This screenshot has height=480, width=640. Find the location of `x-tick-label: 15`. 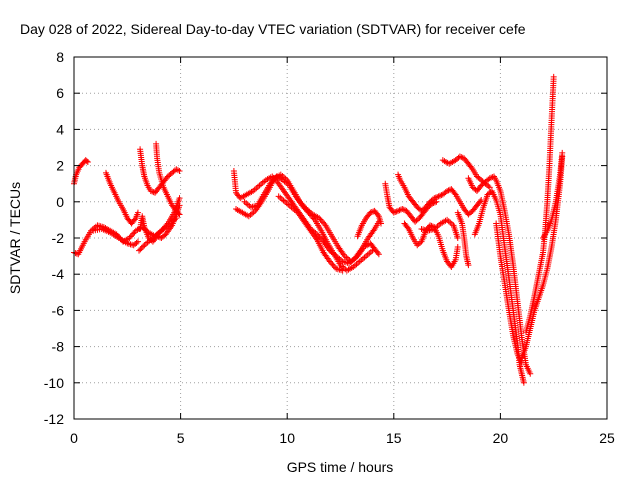

x-tick-label: 15 is located at coordinates (394, 438).